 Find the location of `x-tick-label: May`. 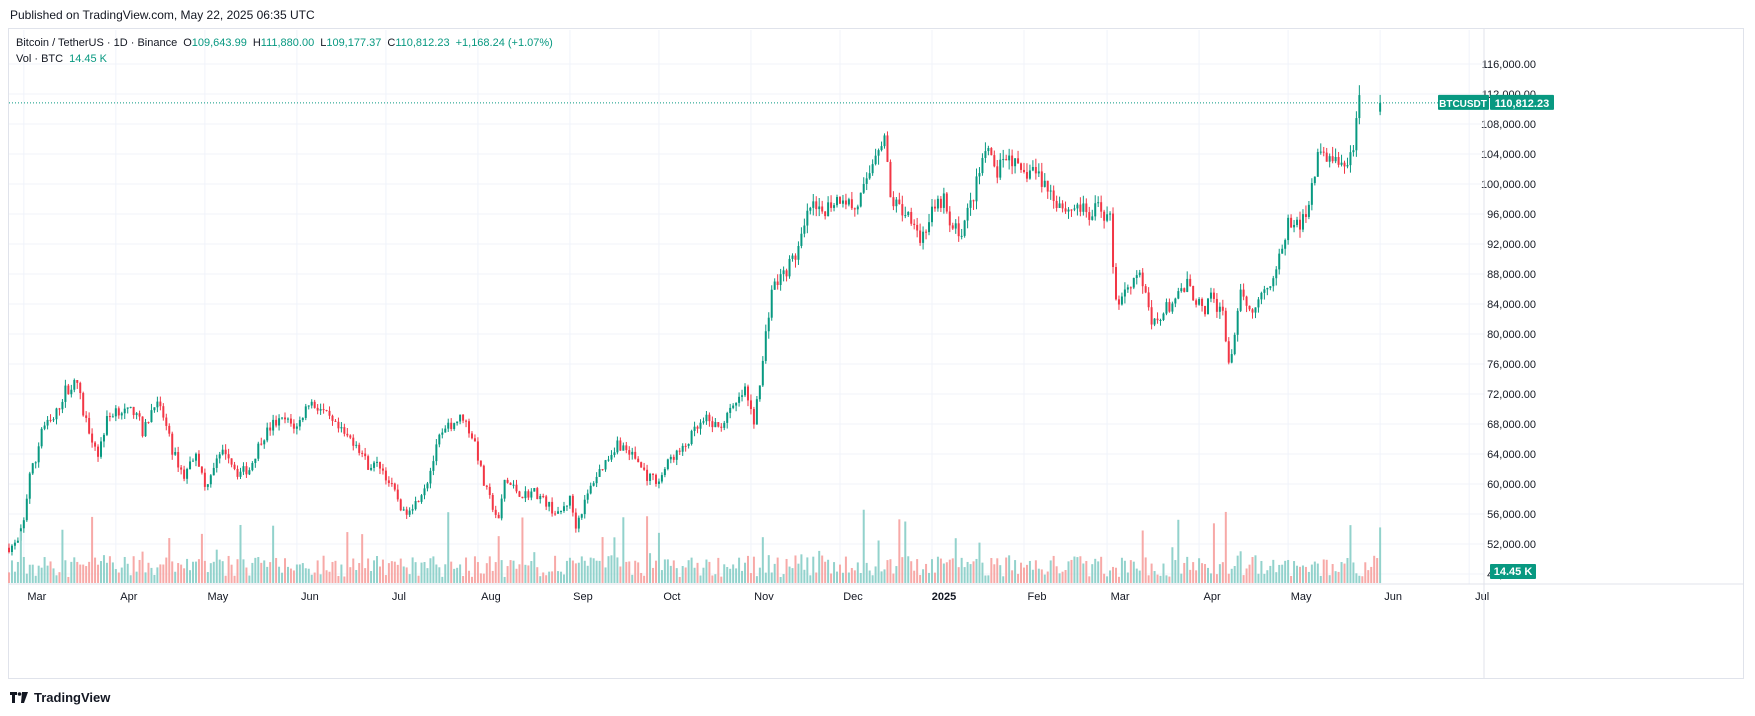

x-tick-label: May is located at coordinates (217, 597).